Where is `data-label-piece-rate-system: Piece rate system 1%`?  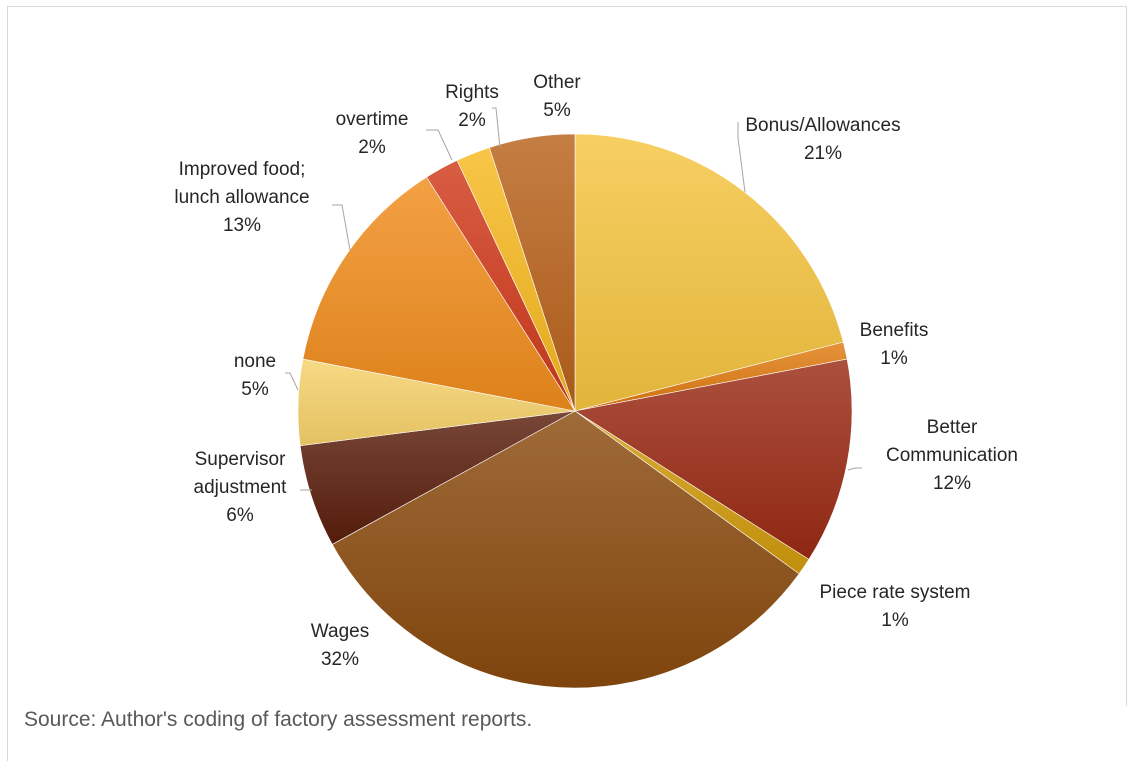 data-label-piece-rate-system: Piece rate system 1% is located at coordinates (895, 606).